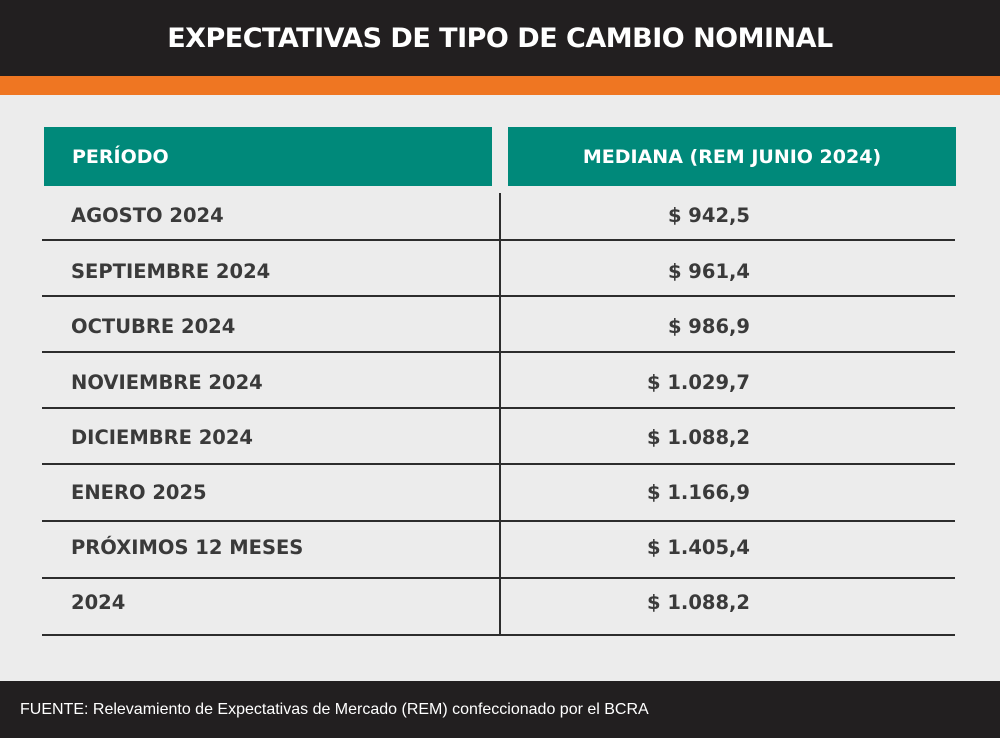 This screenshot has height=738, width=1000. I want to click on table-row: OCTUBRE 2024 $ 986,9, so click(498, 332).